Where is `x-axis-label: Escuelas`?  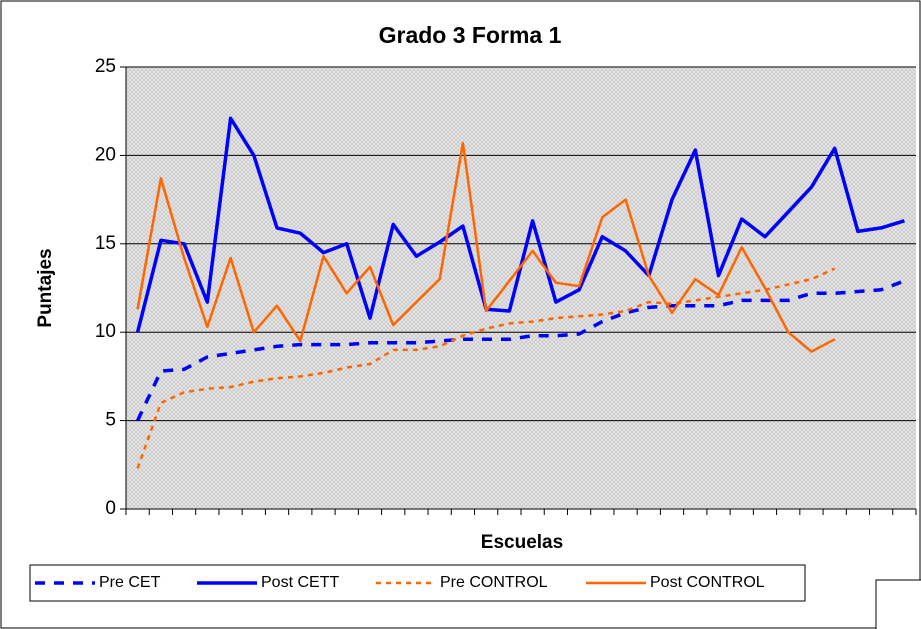 x-axis-label: Escuelas is located at coordinates (522, 542).